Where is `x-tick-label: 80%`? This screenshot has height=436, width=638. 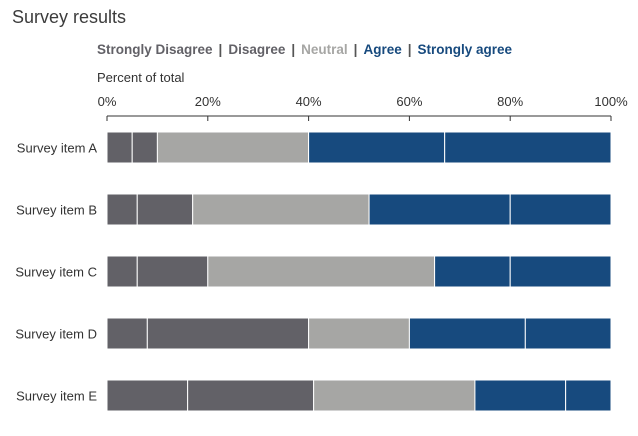
x-tick-label: 80% is located at coordinates (510, 101).